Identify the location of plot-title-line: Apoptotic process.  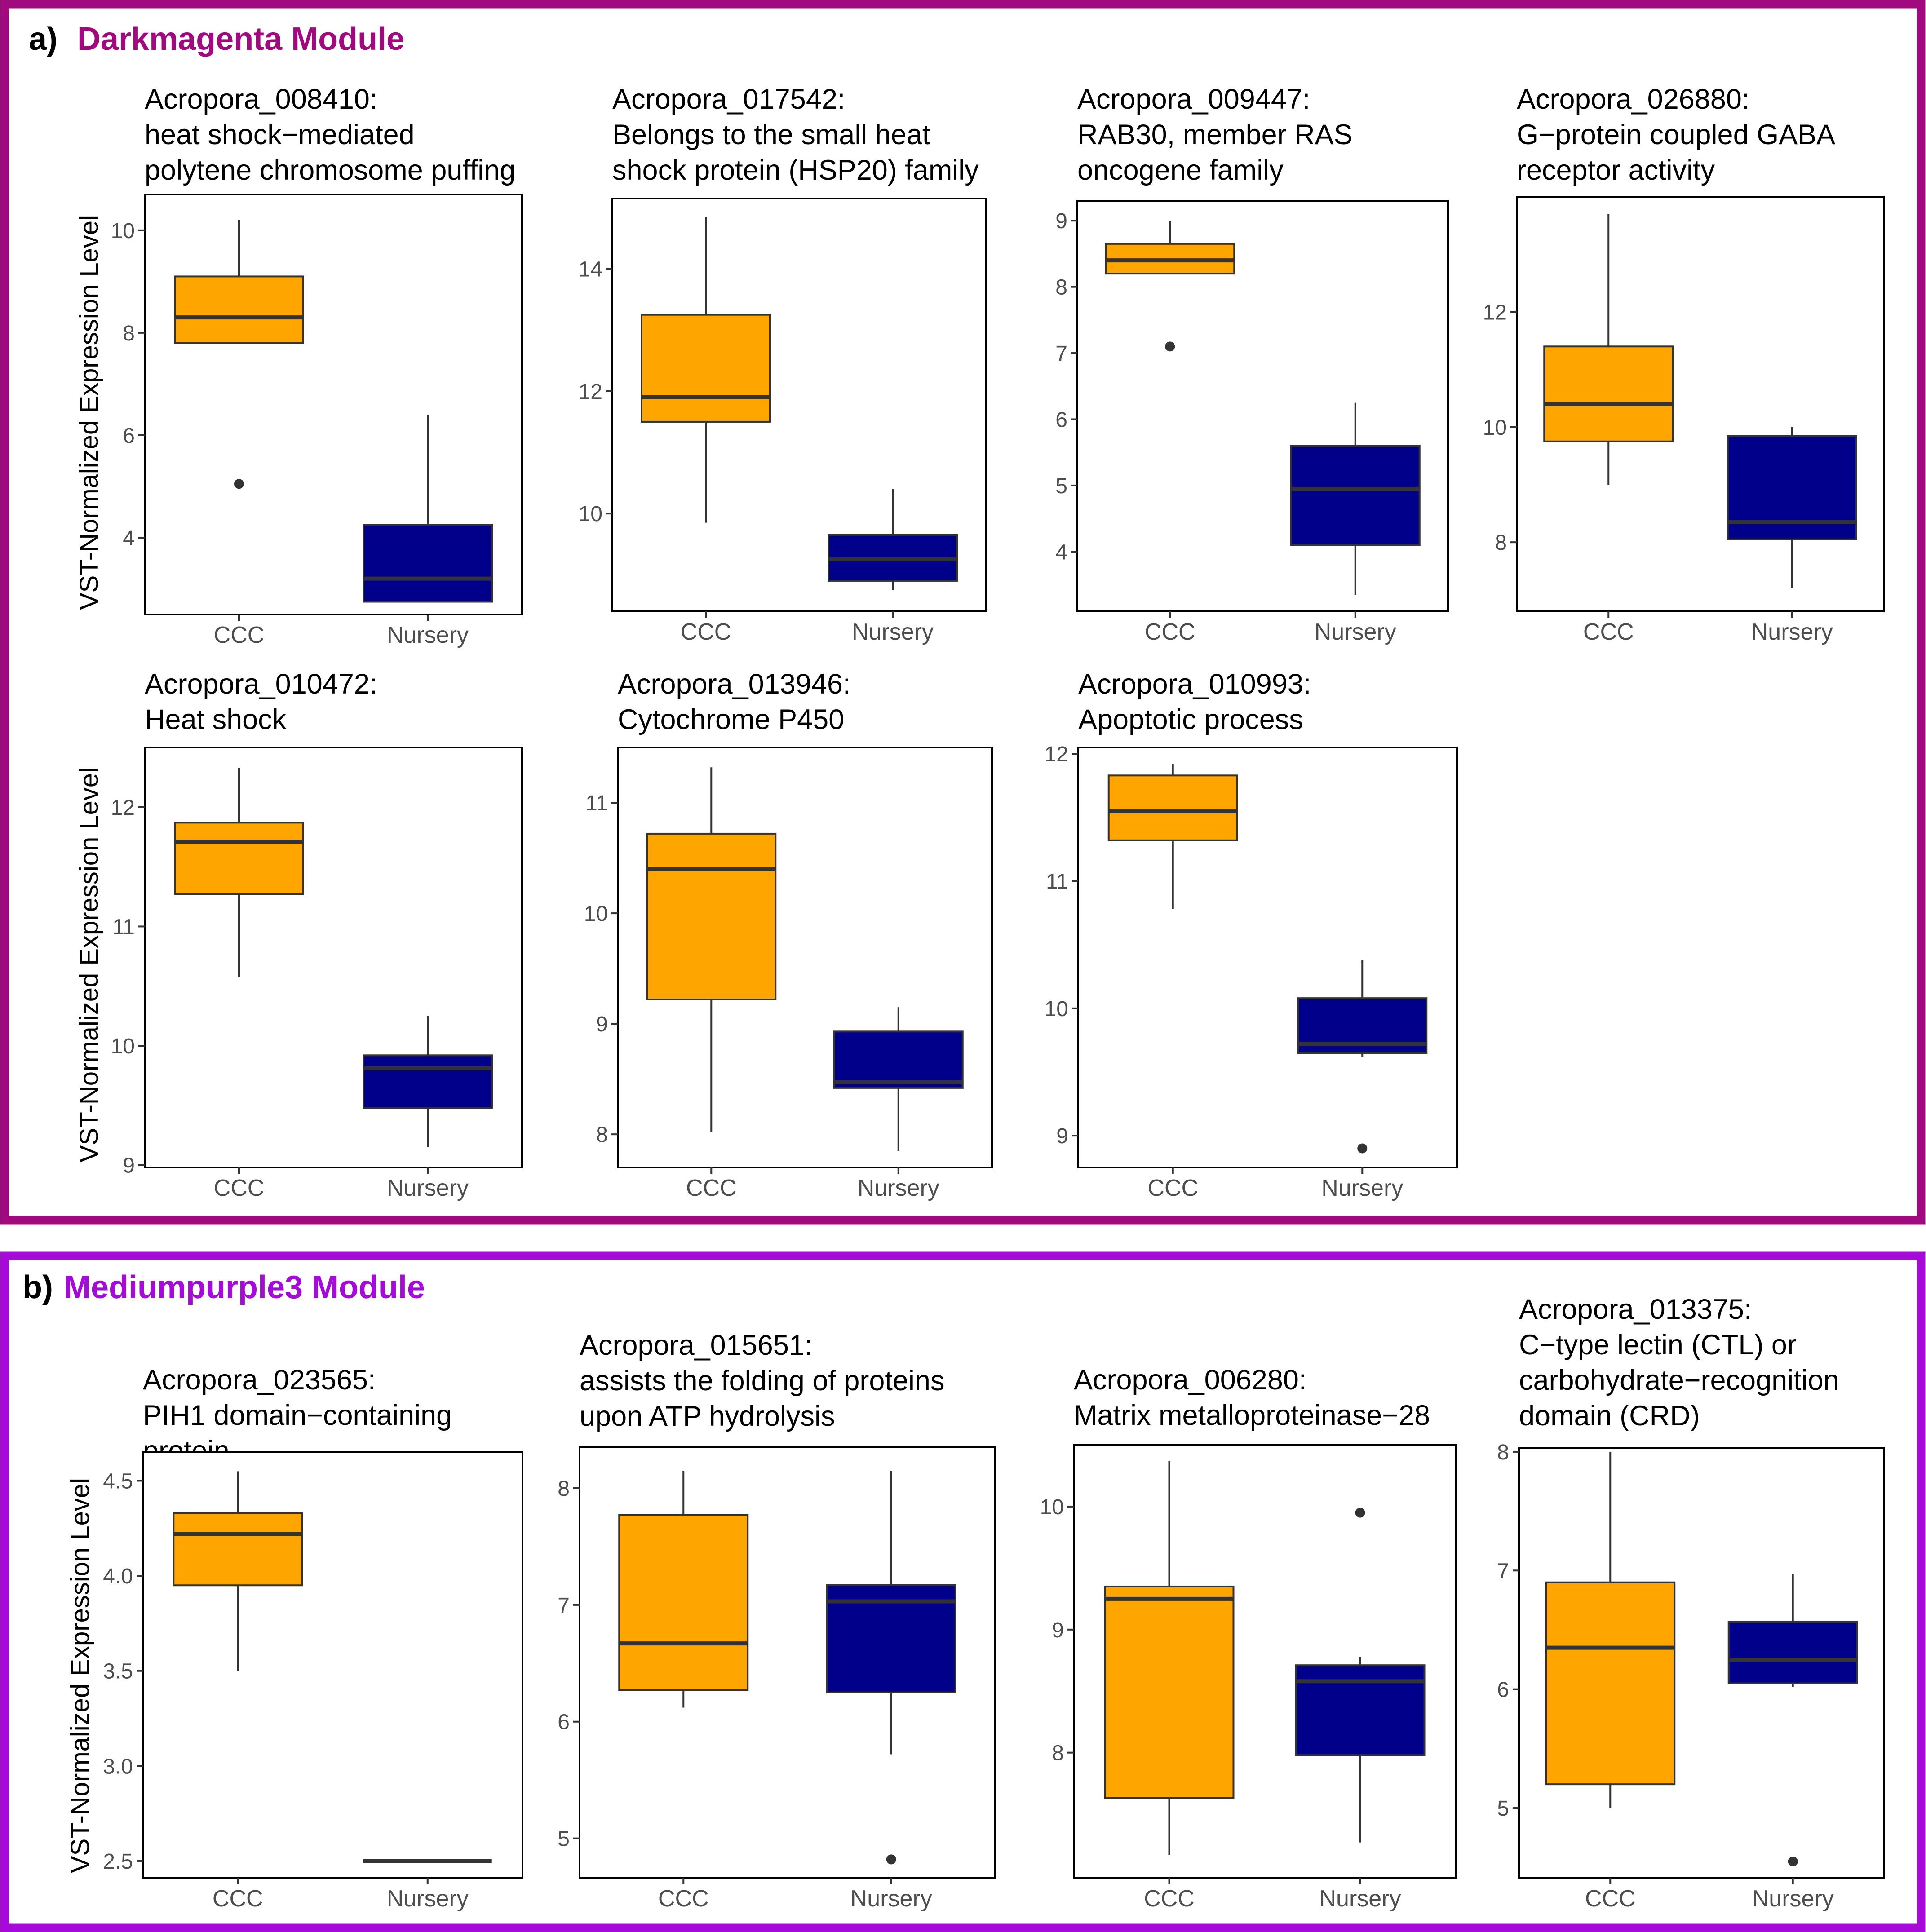
(1190, 720).